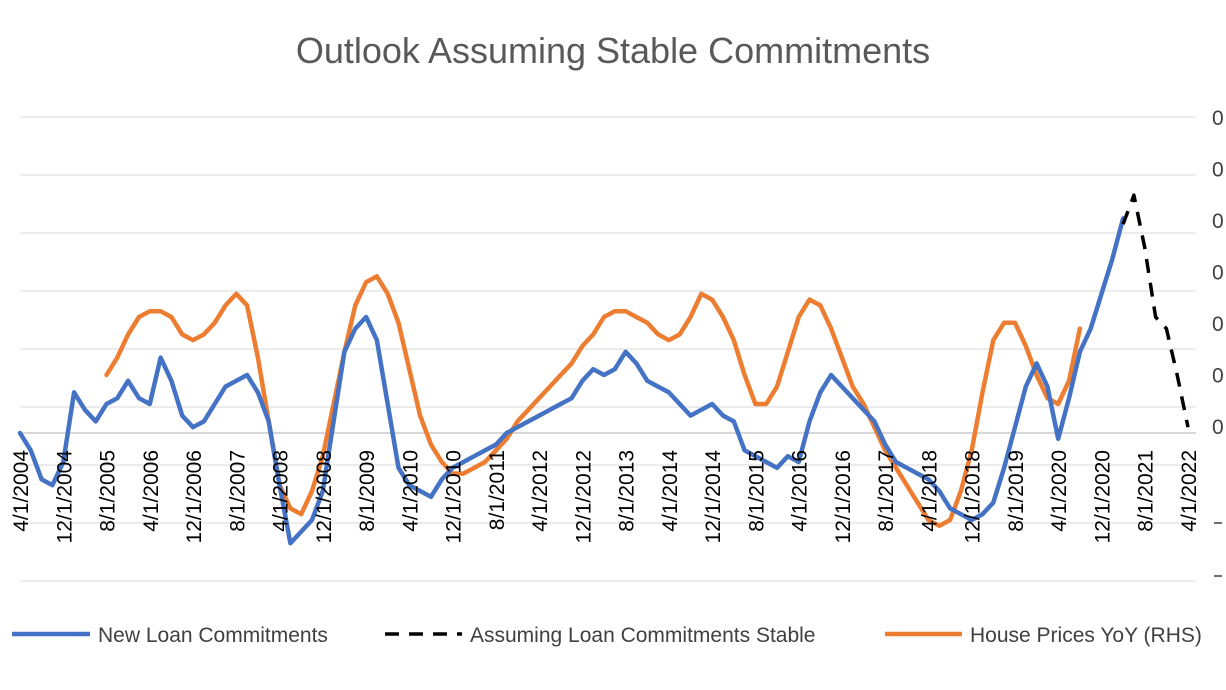  Describe the element at coordinates (1059, 491) in the screenshot. I see `x-tick-label: 4/1/2020` at that location.